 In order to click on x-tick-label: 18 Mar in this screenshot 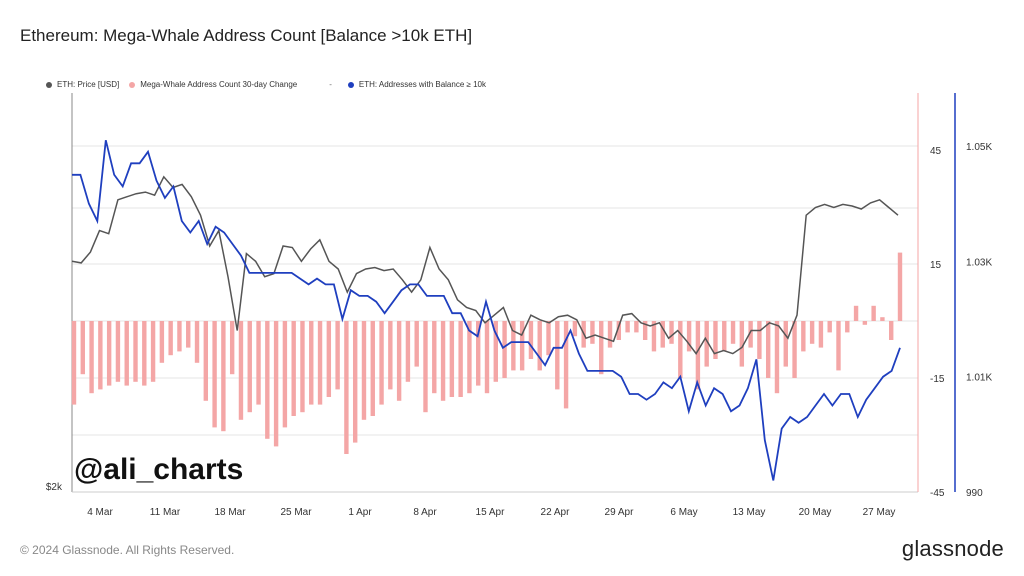, I will do `click(230, 512)`.